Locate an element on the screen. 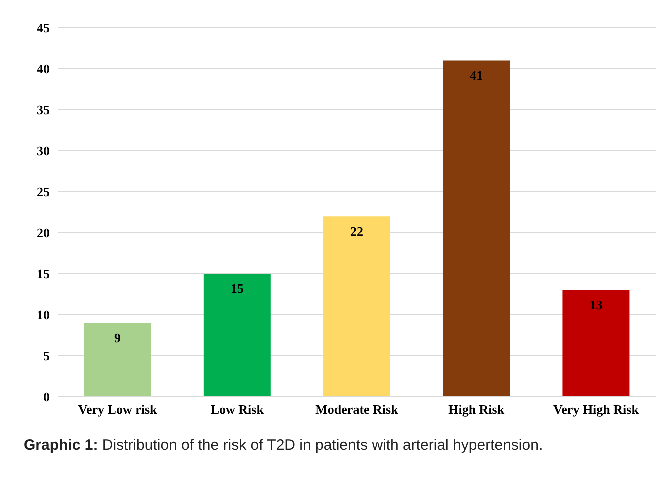 The image size is (660, 478). y-tick-label: 30 is located at coordinates (43, 151).